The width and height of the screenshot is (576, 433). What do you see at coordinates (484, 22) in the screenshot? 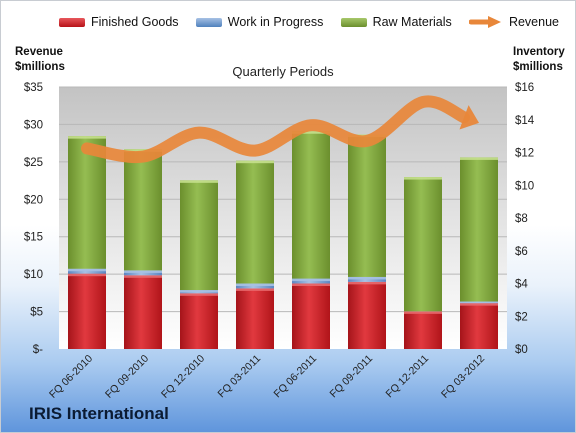
I see `legend-swatch-revenue` at bounding box center [484, 22].